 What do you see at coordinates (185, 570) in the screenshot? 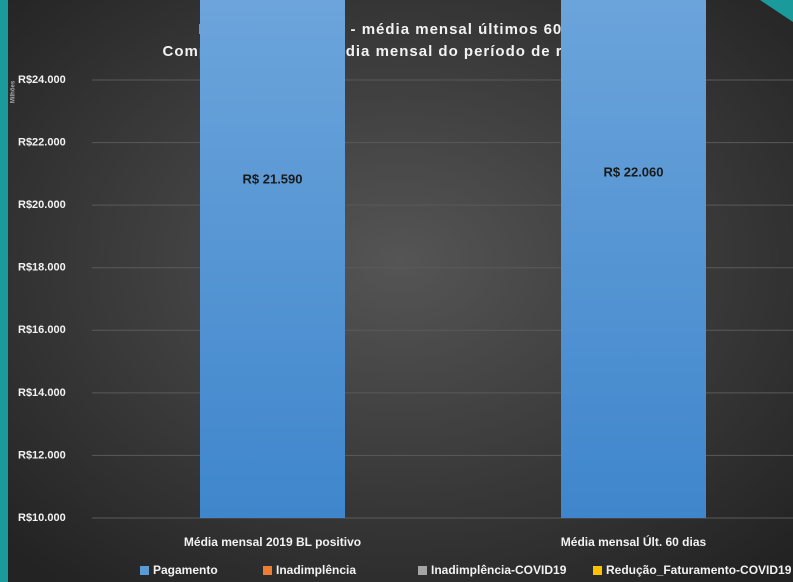
I see `legend-label: Pagamento` at bounding box center [185, 570].